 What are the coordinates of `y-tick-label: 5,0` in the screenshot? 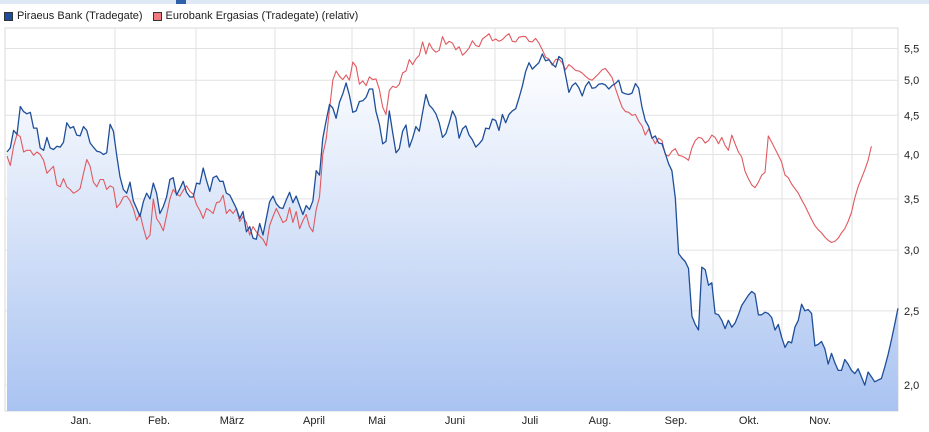 It's located at (911, 81).